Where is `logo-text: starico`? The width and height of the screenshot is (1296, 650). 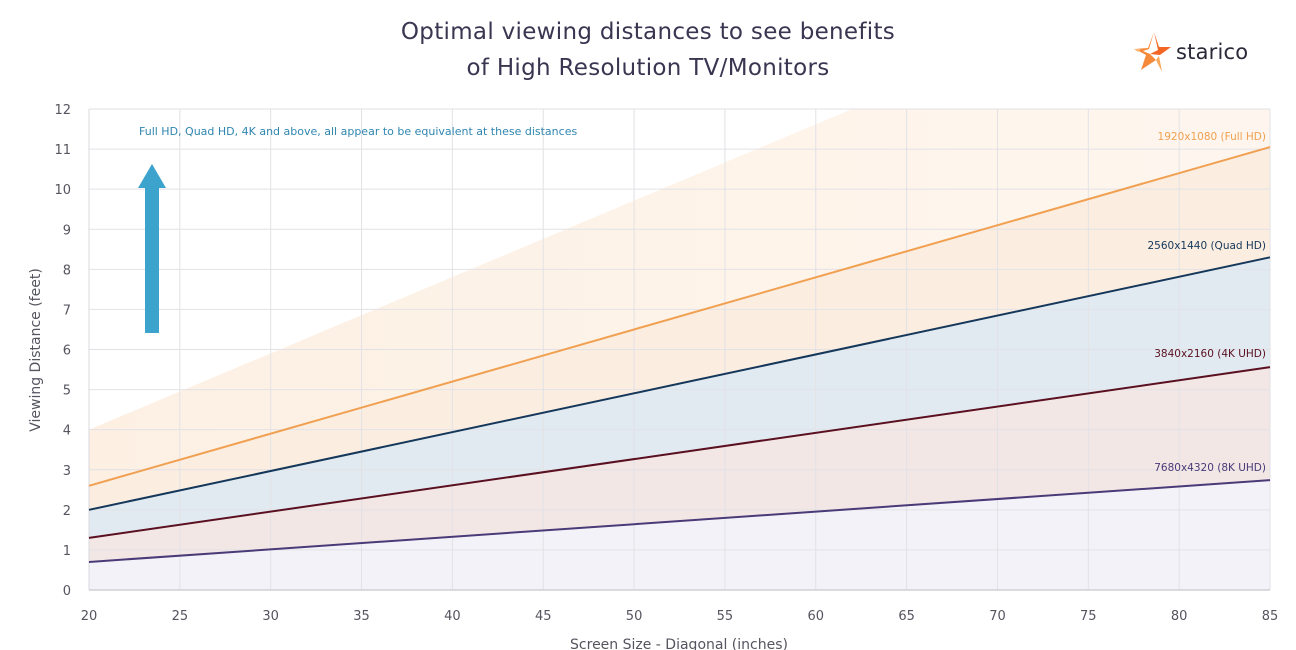
logo-text: starico is located at coordinates (1212, 52).